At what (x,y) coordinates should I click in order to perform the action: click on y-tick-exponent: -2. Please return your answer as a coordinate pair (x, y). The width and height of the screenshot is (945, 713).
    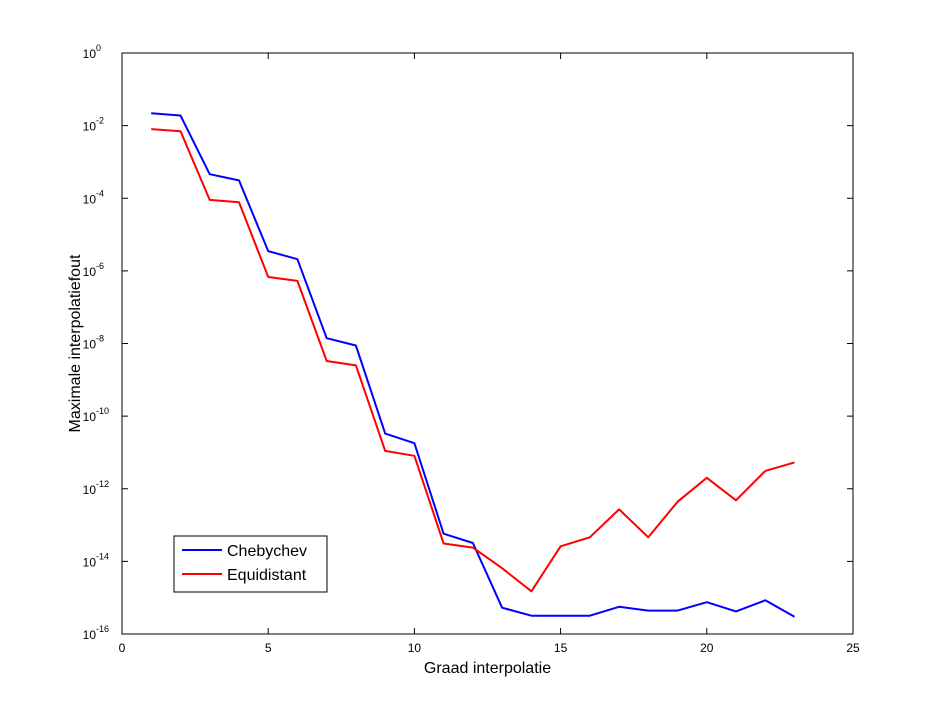
    Looking at the image, I should click on (100, 121).